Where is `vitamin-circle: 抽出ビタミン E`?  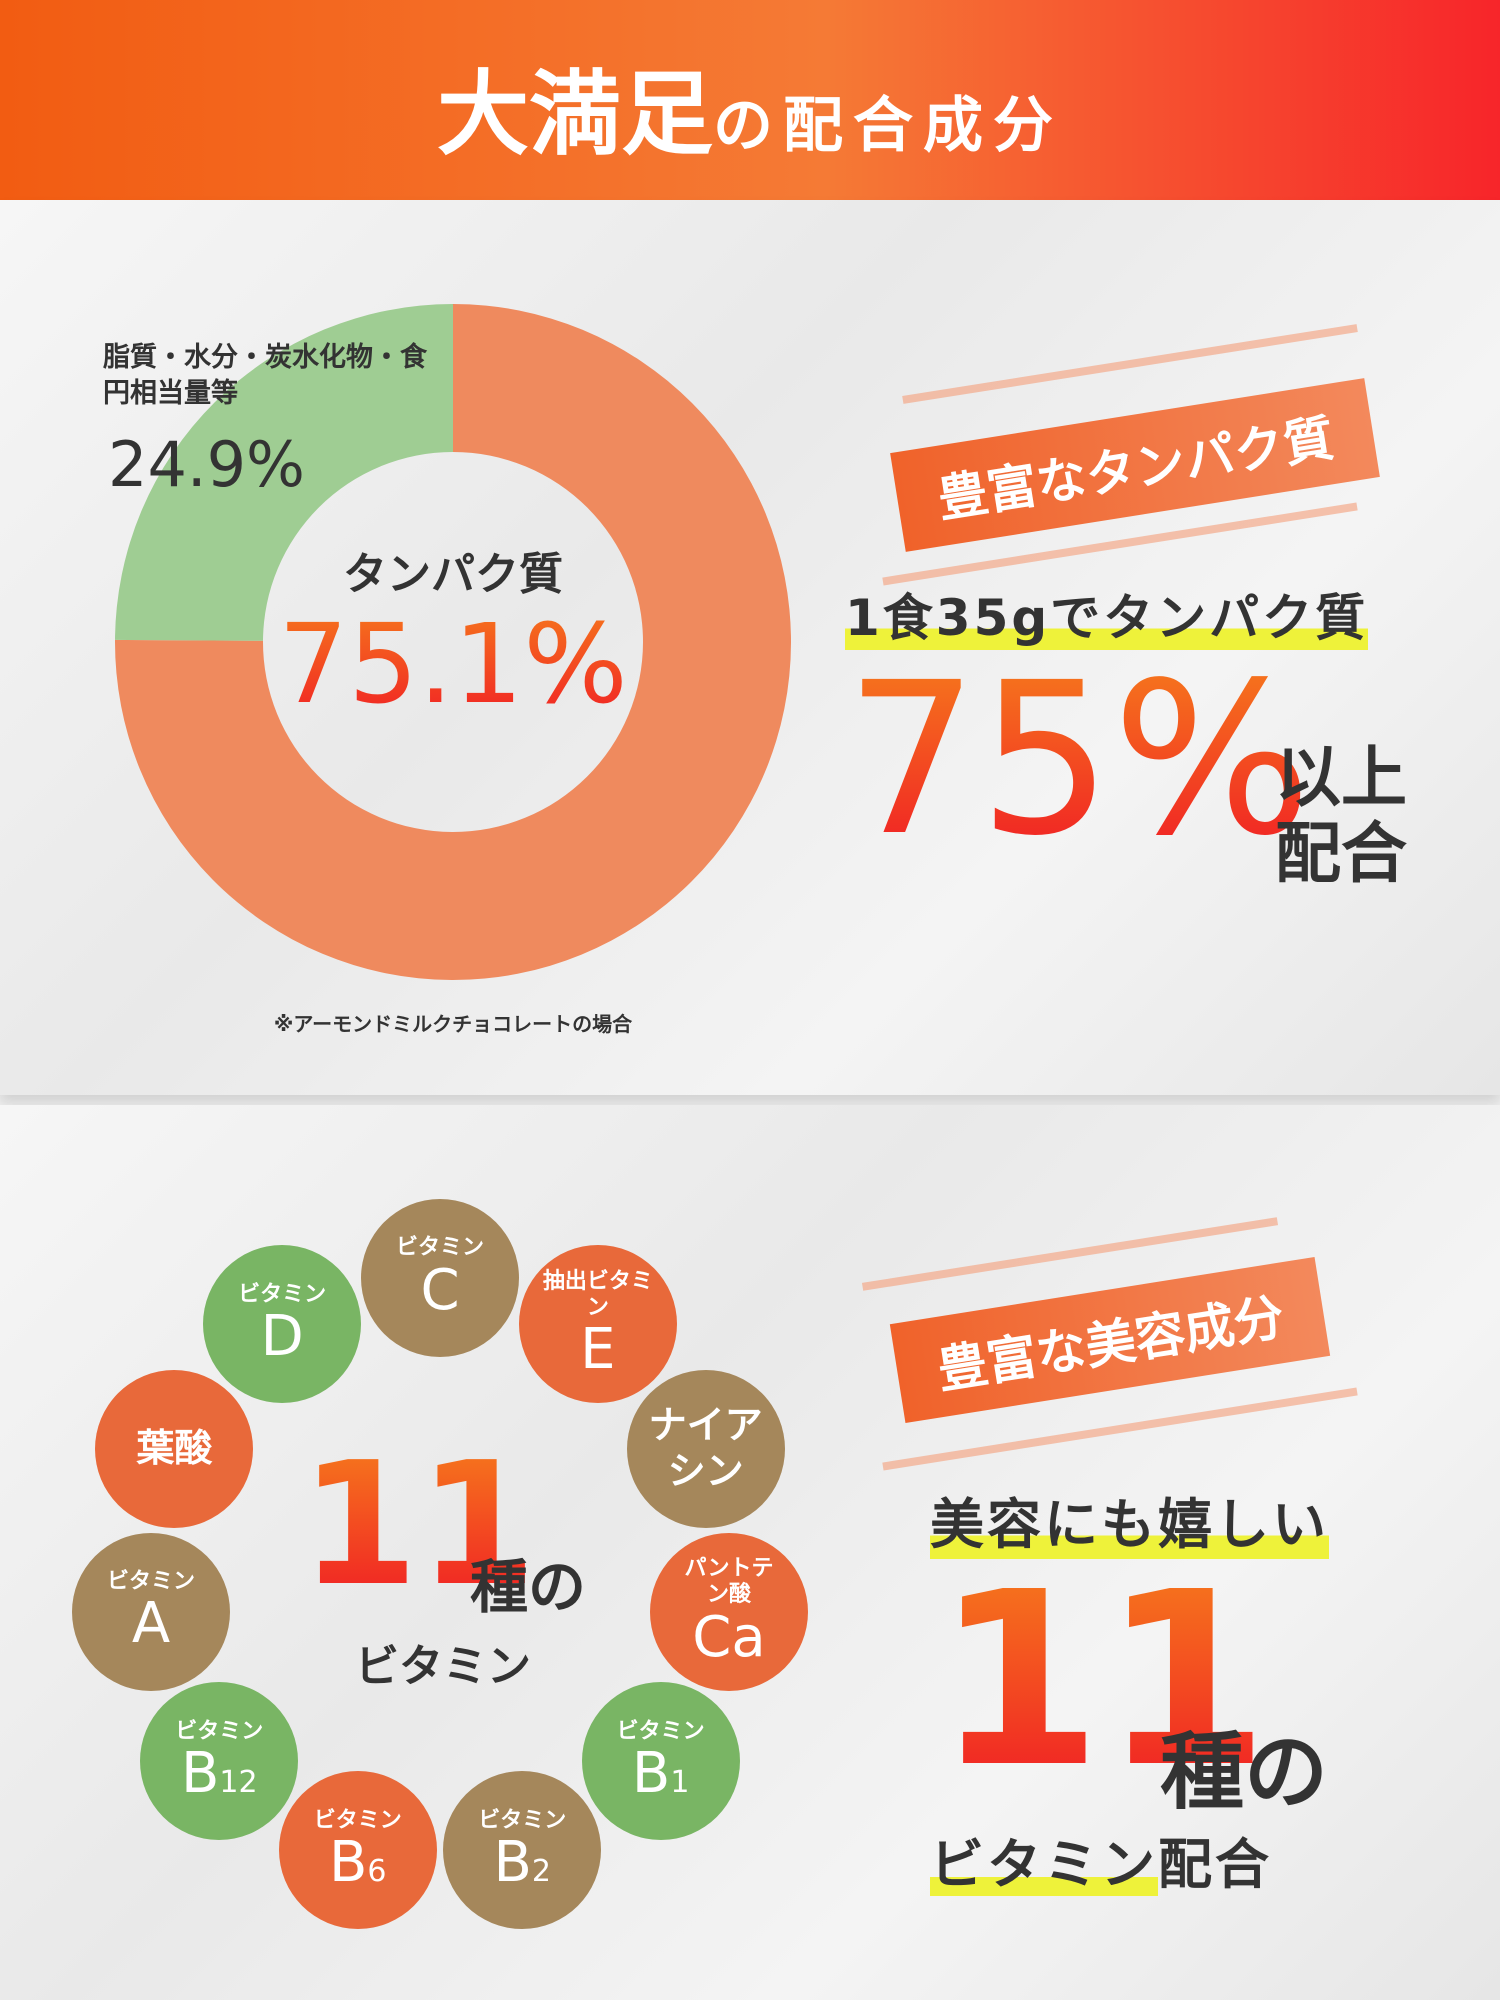 vitamin-circle: 抽出ビタミン E is located at coordinates (597, 1324).